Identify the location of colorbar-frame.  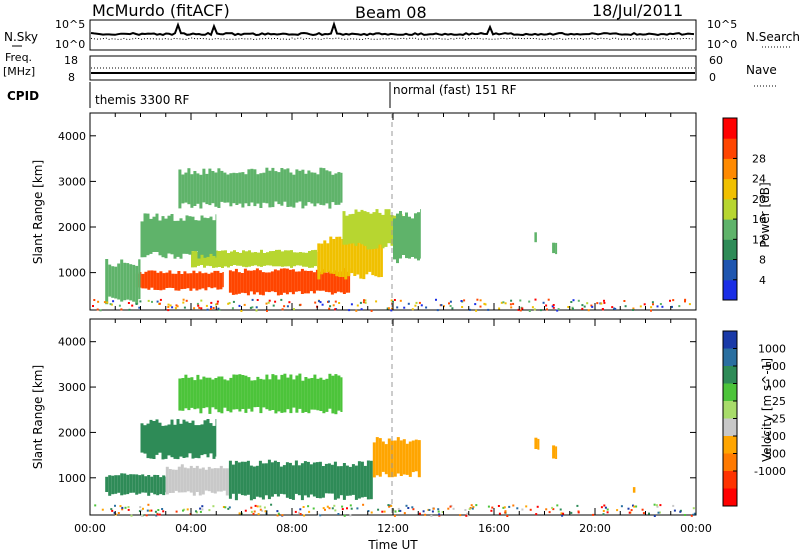
(730, 209).